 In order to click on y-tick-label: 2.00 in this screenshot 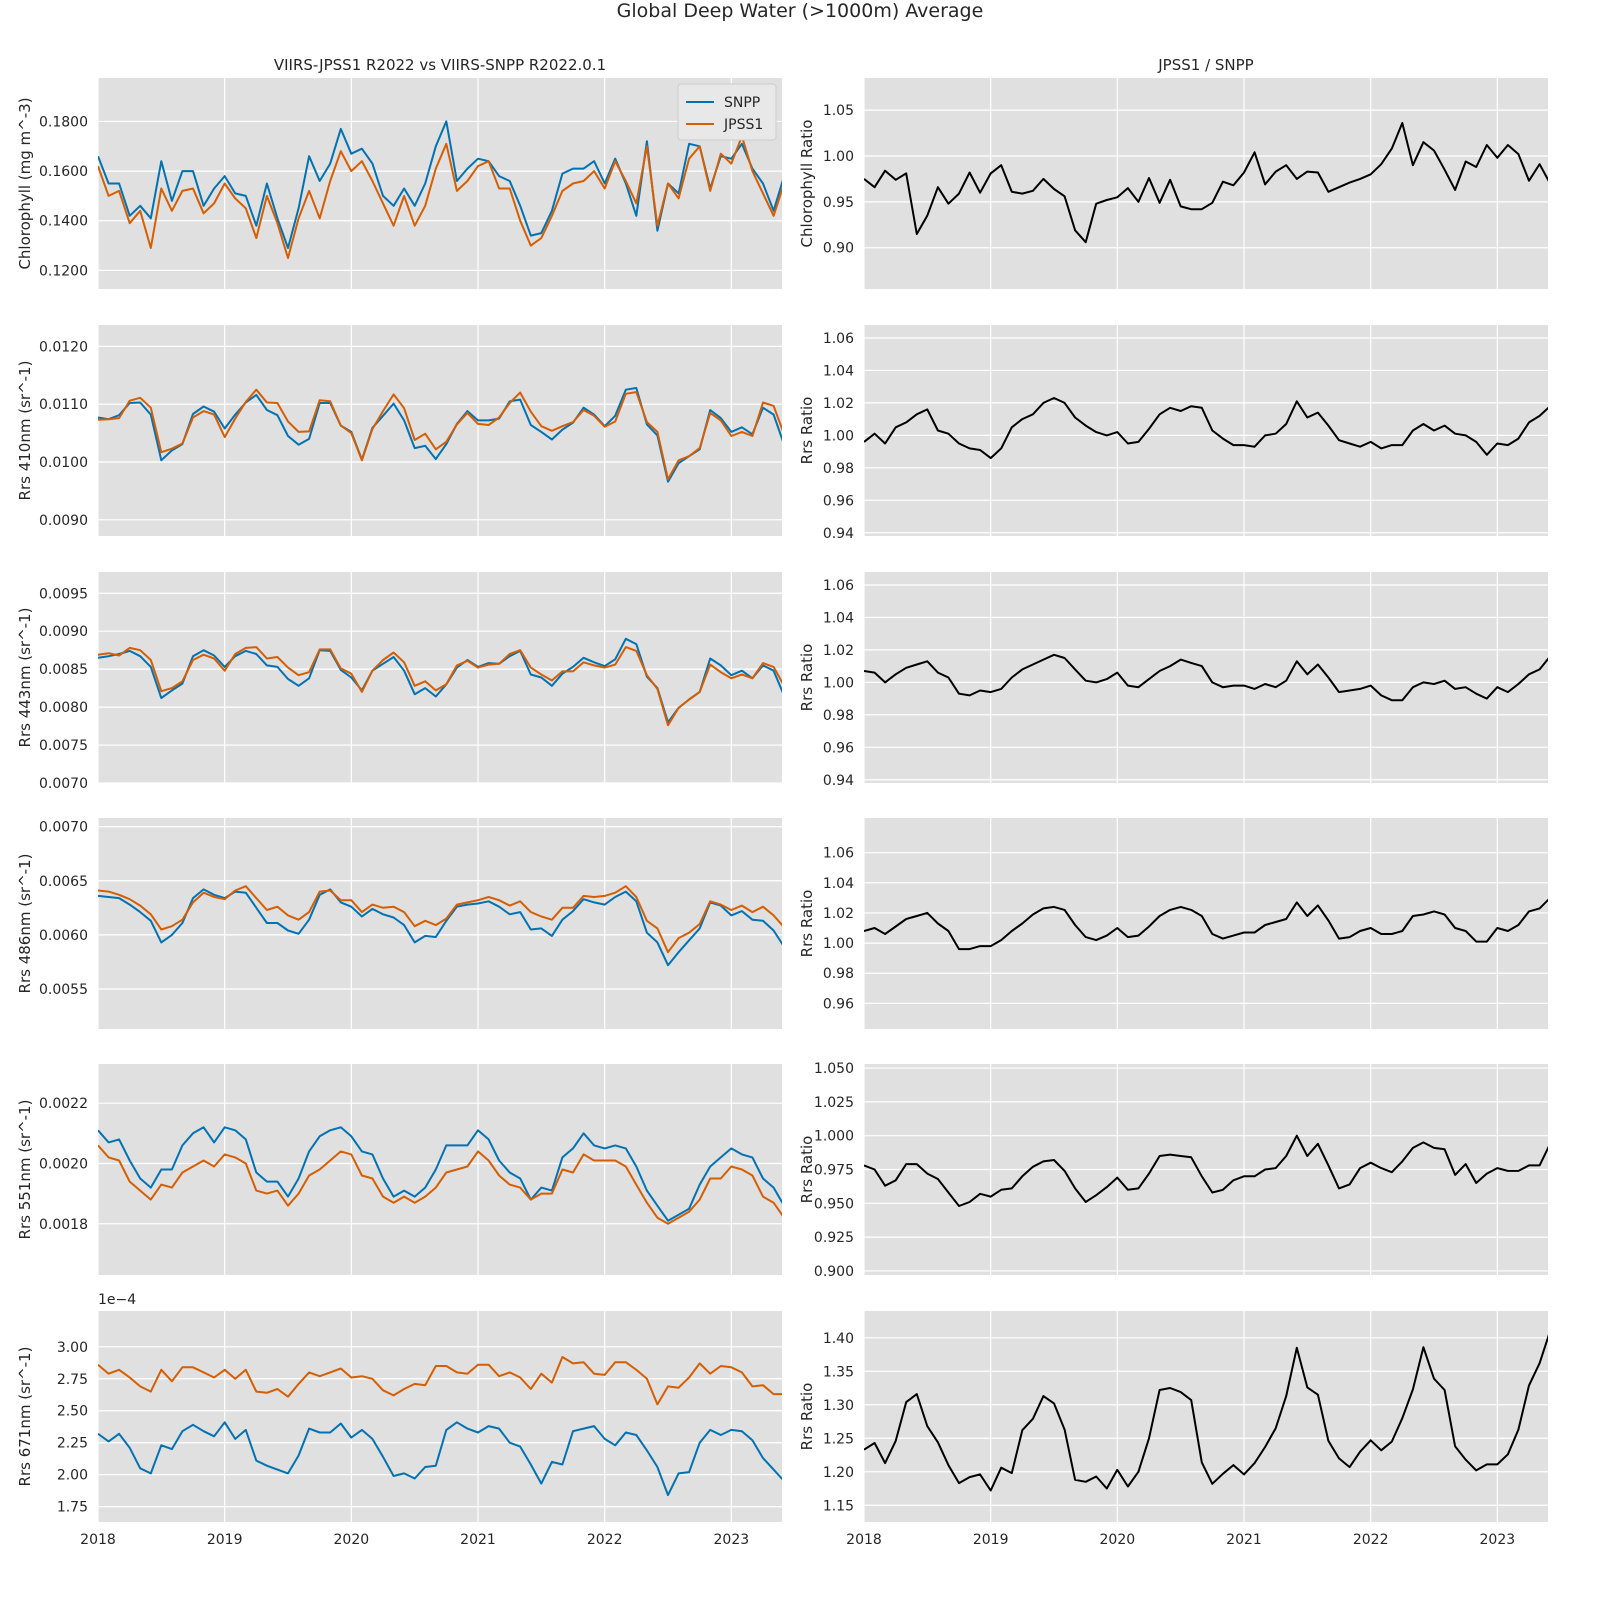, I will do `click(72, 1476)`.